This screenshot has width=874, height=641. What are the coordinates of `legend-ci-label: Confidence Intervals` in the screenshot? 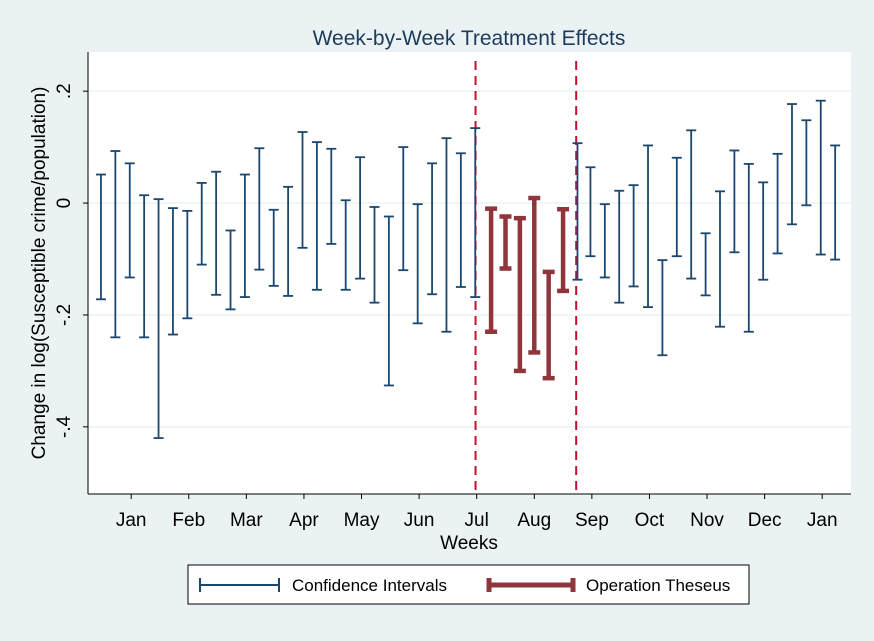 It's located at (369, 585).